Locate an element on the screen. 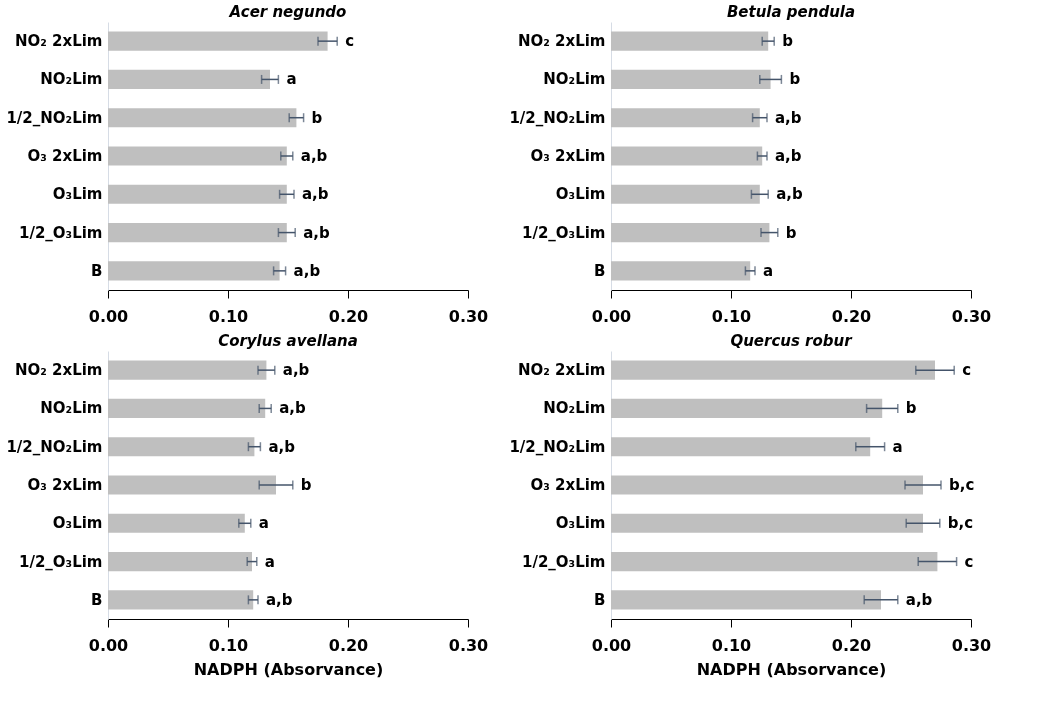  chart-title: Quercus robur is located at coordinates (792, 341).